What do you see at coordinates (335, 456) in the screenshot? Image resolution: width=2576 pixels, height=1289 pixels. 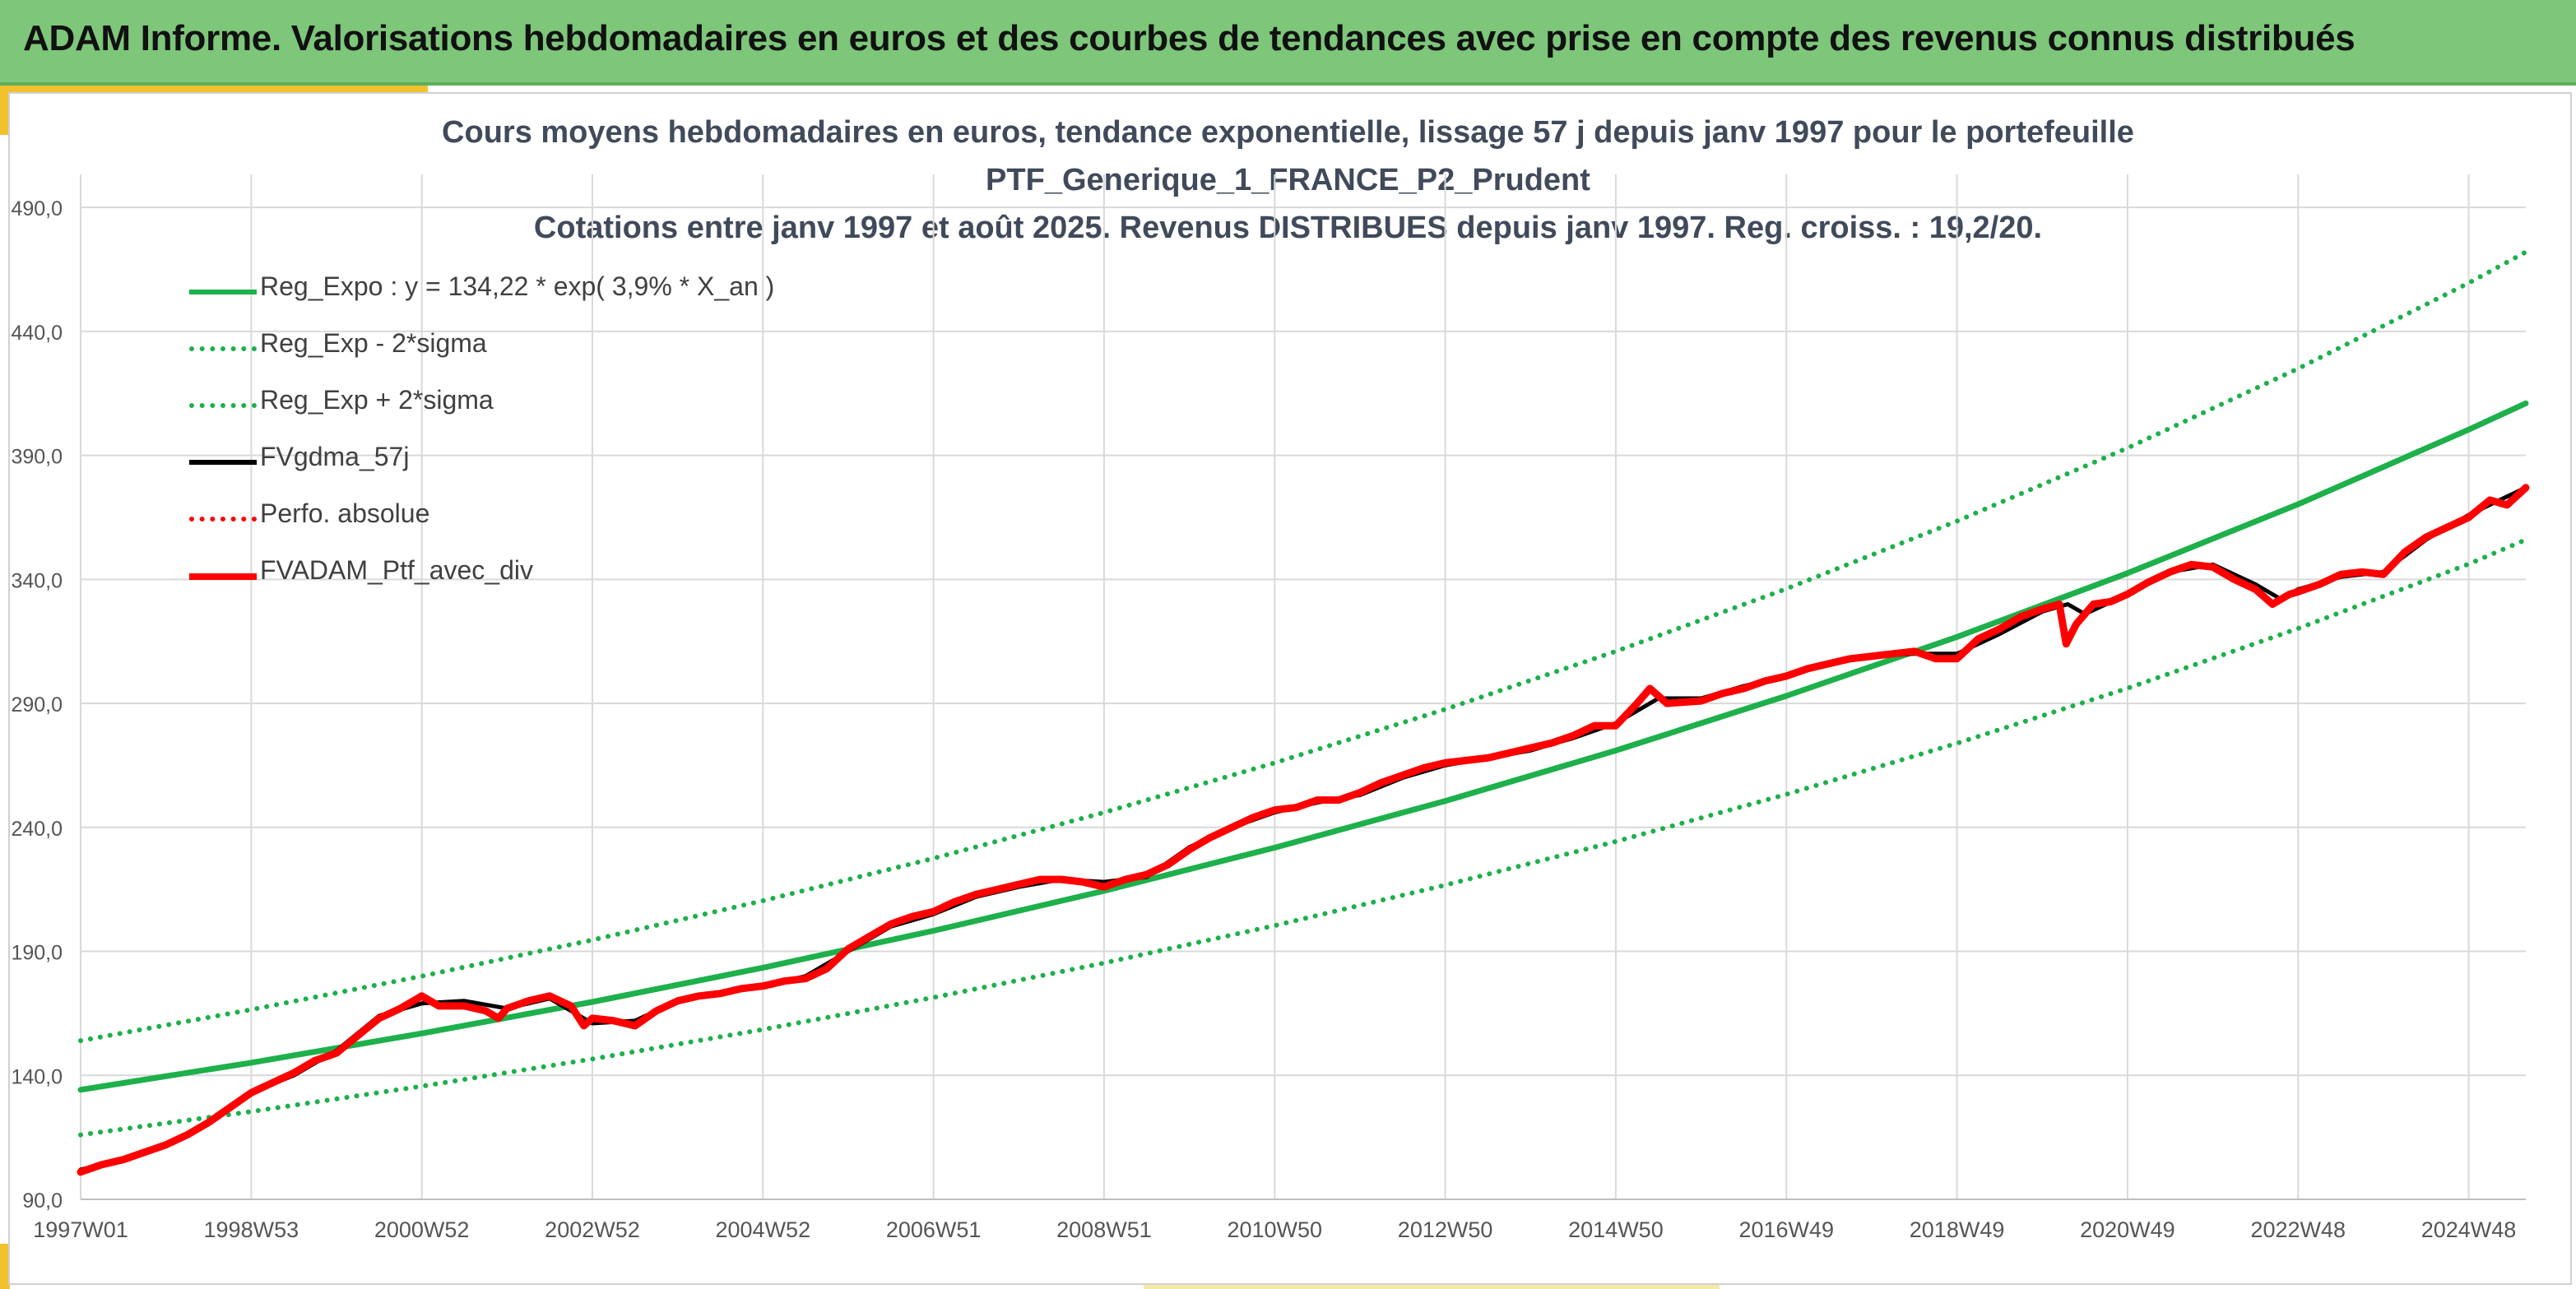 I see `legend-label-fvgdma: FVgdma_57j` at bounding box center [335, 456].